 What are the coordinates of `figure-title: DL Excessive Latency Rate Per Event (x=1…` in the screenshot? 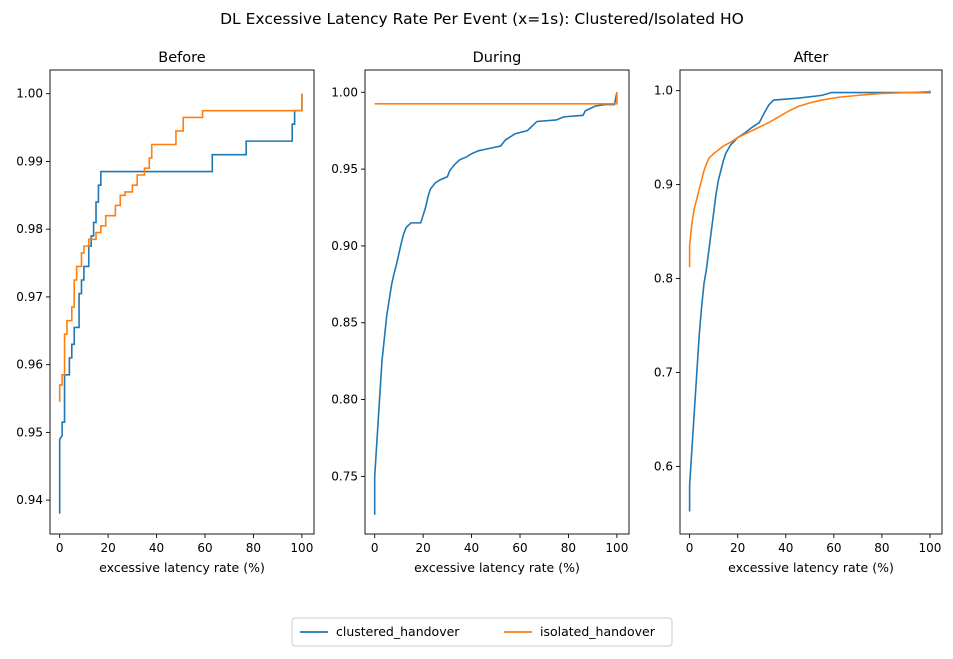 It's located at (482, 19).